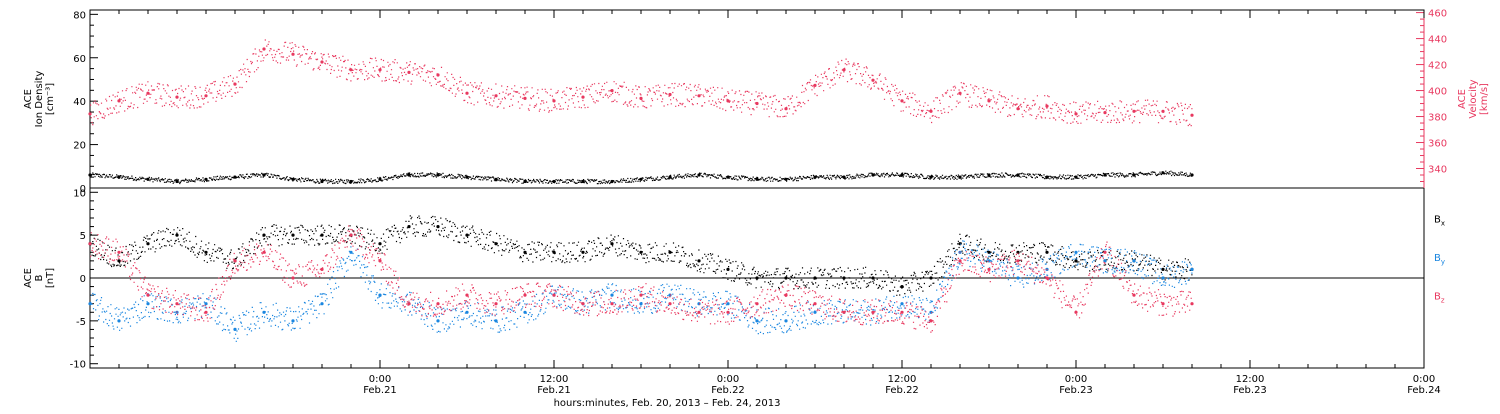 The width and height of the screenshot is (1500, 414). Describe the element at coordinates (1437, 40) in the screenshot. I see `velocity-tick-label: 440` at that location.